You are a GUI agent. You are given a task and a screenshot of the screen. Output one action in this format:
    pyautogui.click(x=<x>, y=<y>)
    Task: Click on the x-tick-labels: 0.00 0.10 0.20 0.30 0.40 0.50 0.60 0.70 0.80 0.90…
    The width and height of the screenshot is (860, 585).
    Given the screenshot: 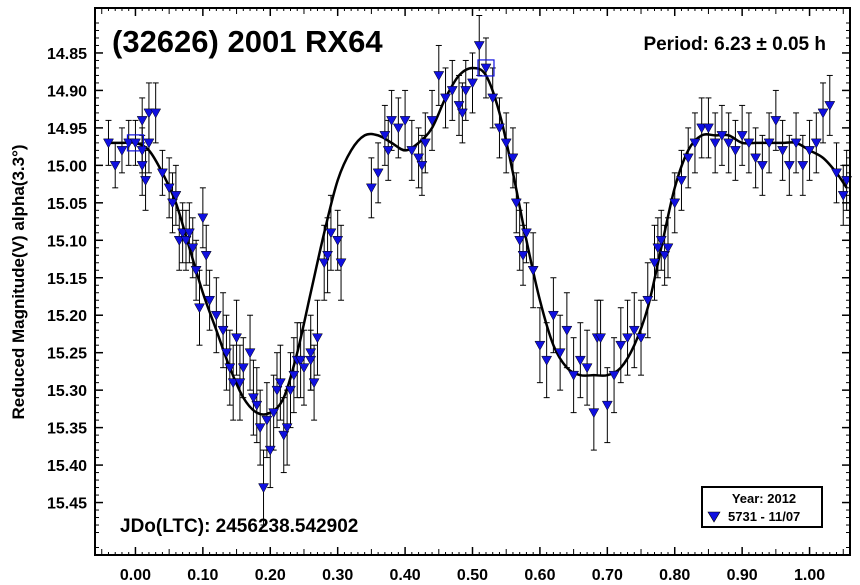 What is the action you would take?
    pyautogui.click(x=472, y=575)
    